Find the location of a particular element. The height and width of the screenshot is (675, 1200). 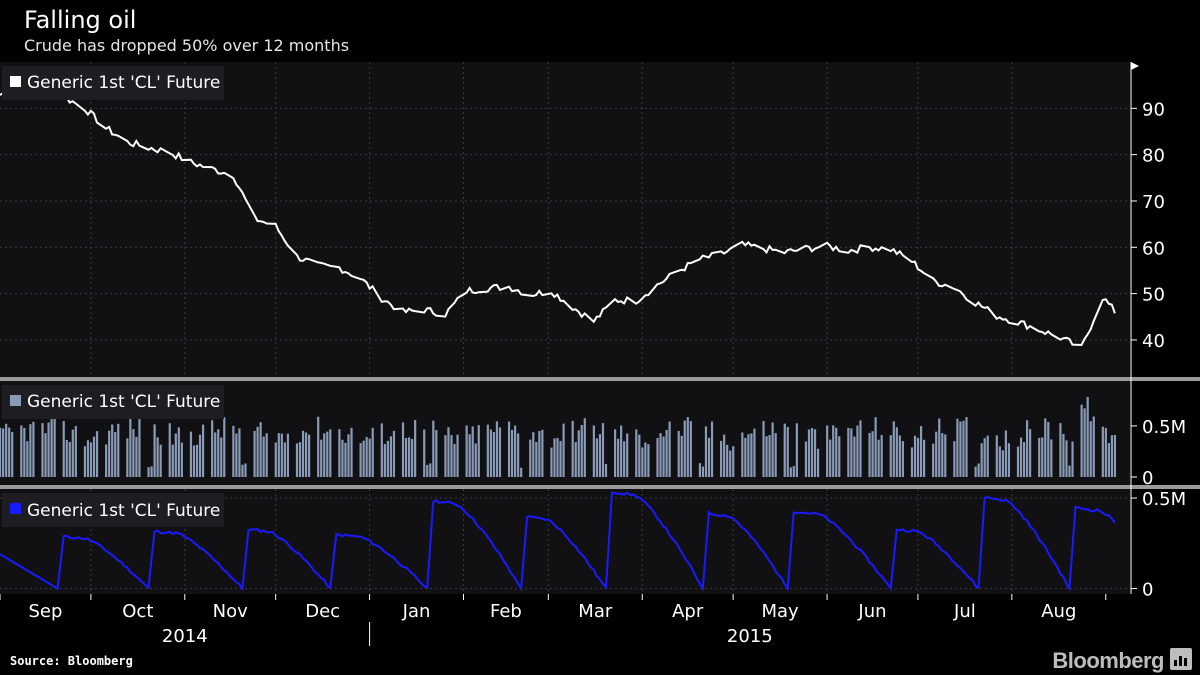

volume-bars is located at coordinates (558, 436).